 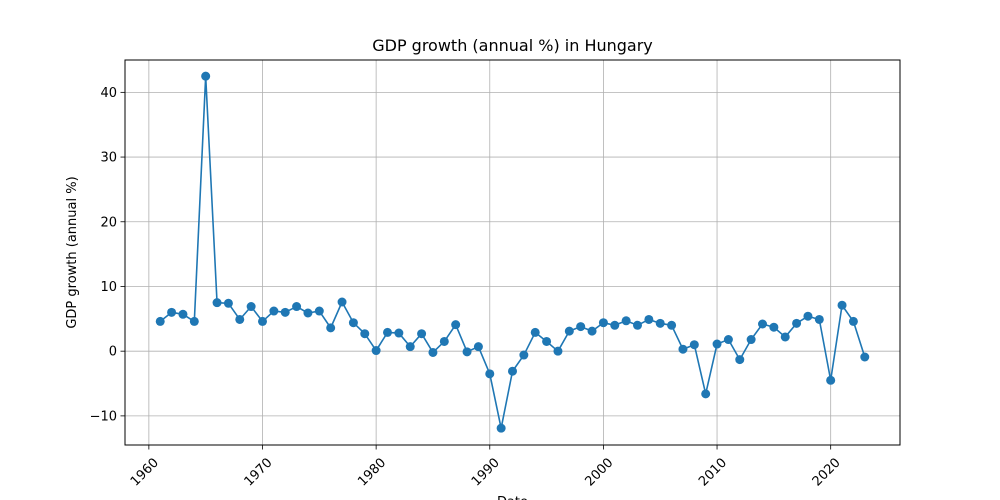 I want to click on y-tick-label: 40, so click(x=108, y=93).